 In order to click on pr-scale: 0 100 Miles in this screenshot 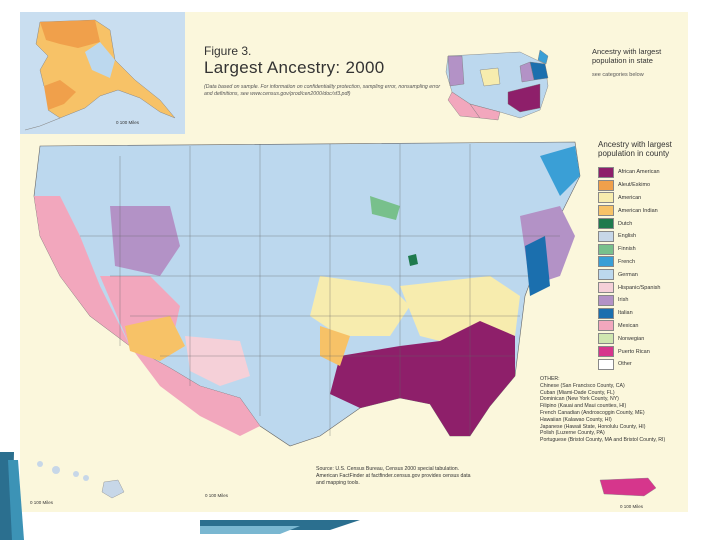, I will do `click(632, 506)`.